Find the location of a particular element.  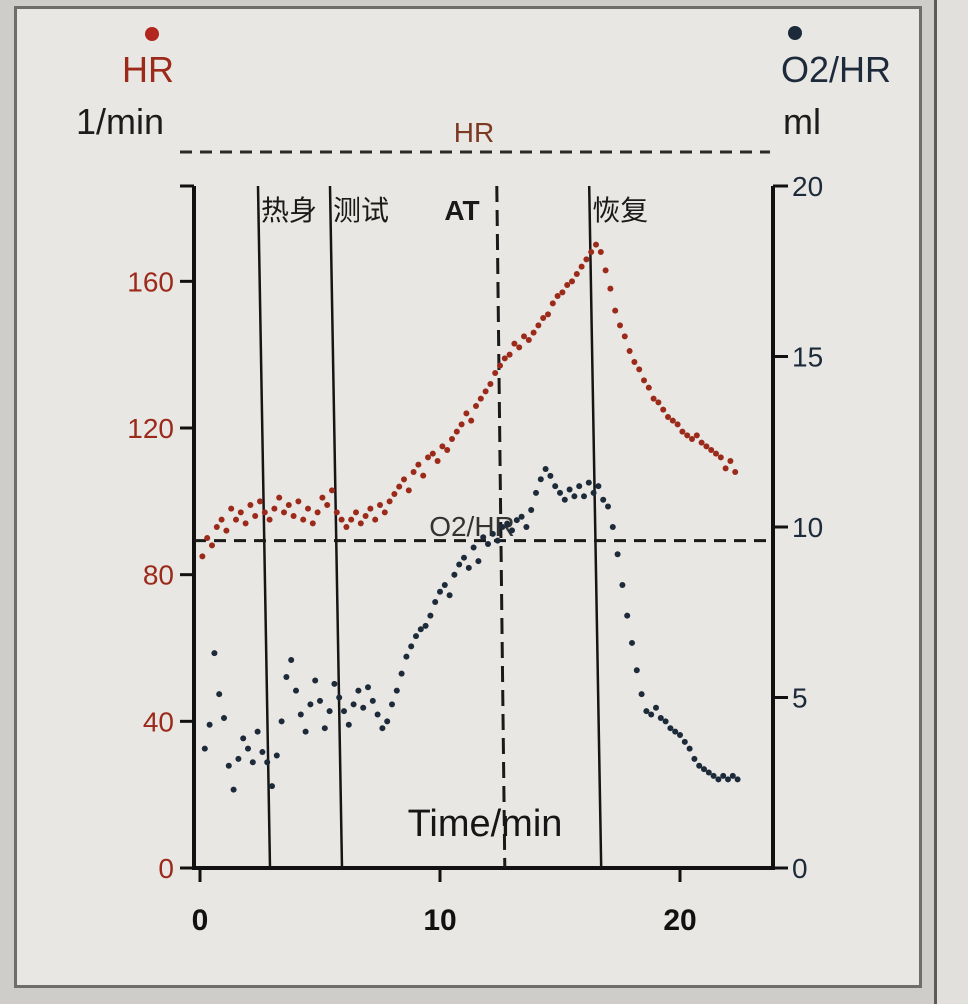

phase-label: 测试 is located at coordinates (361, 210).